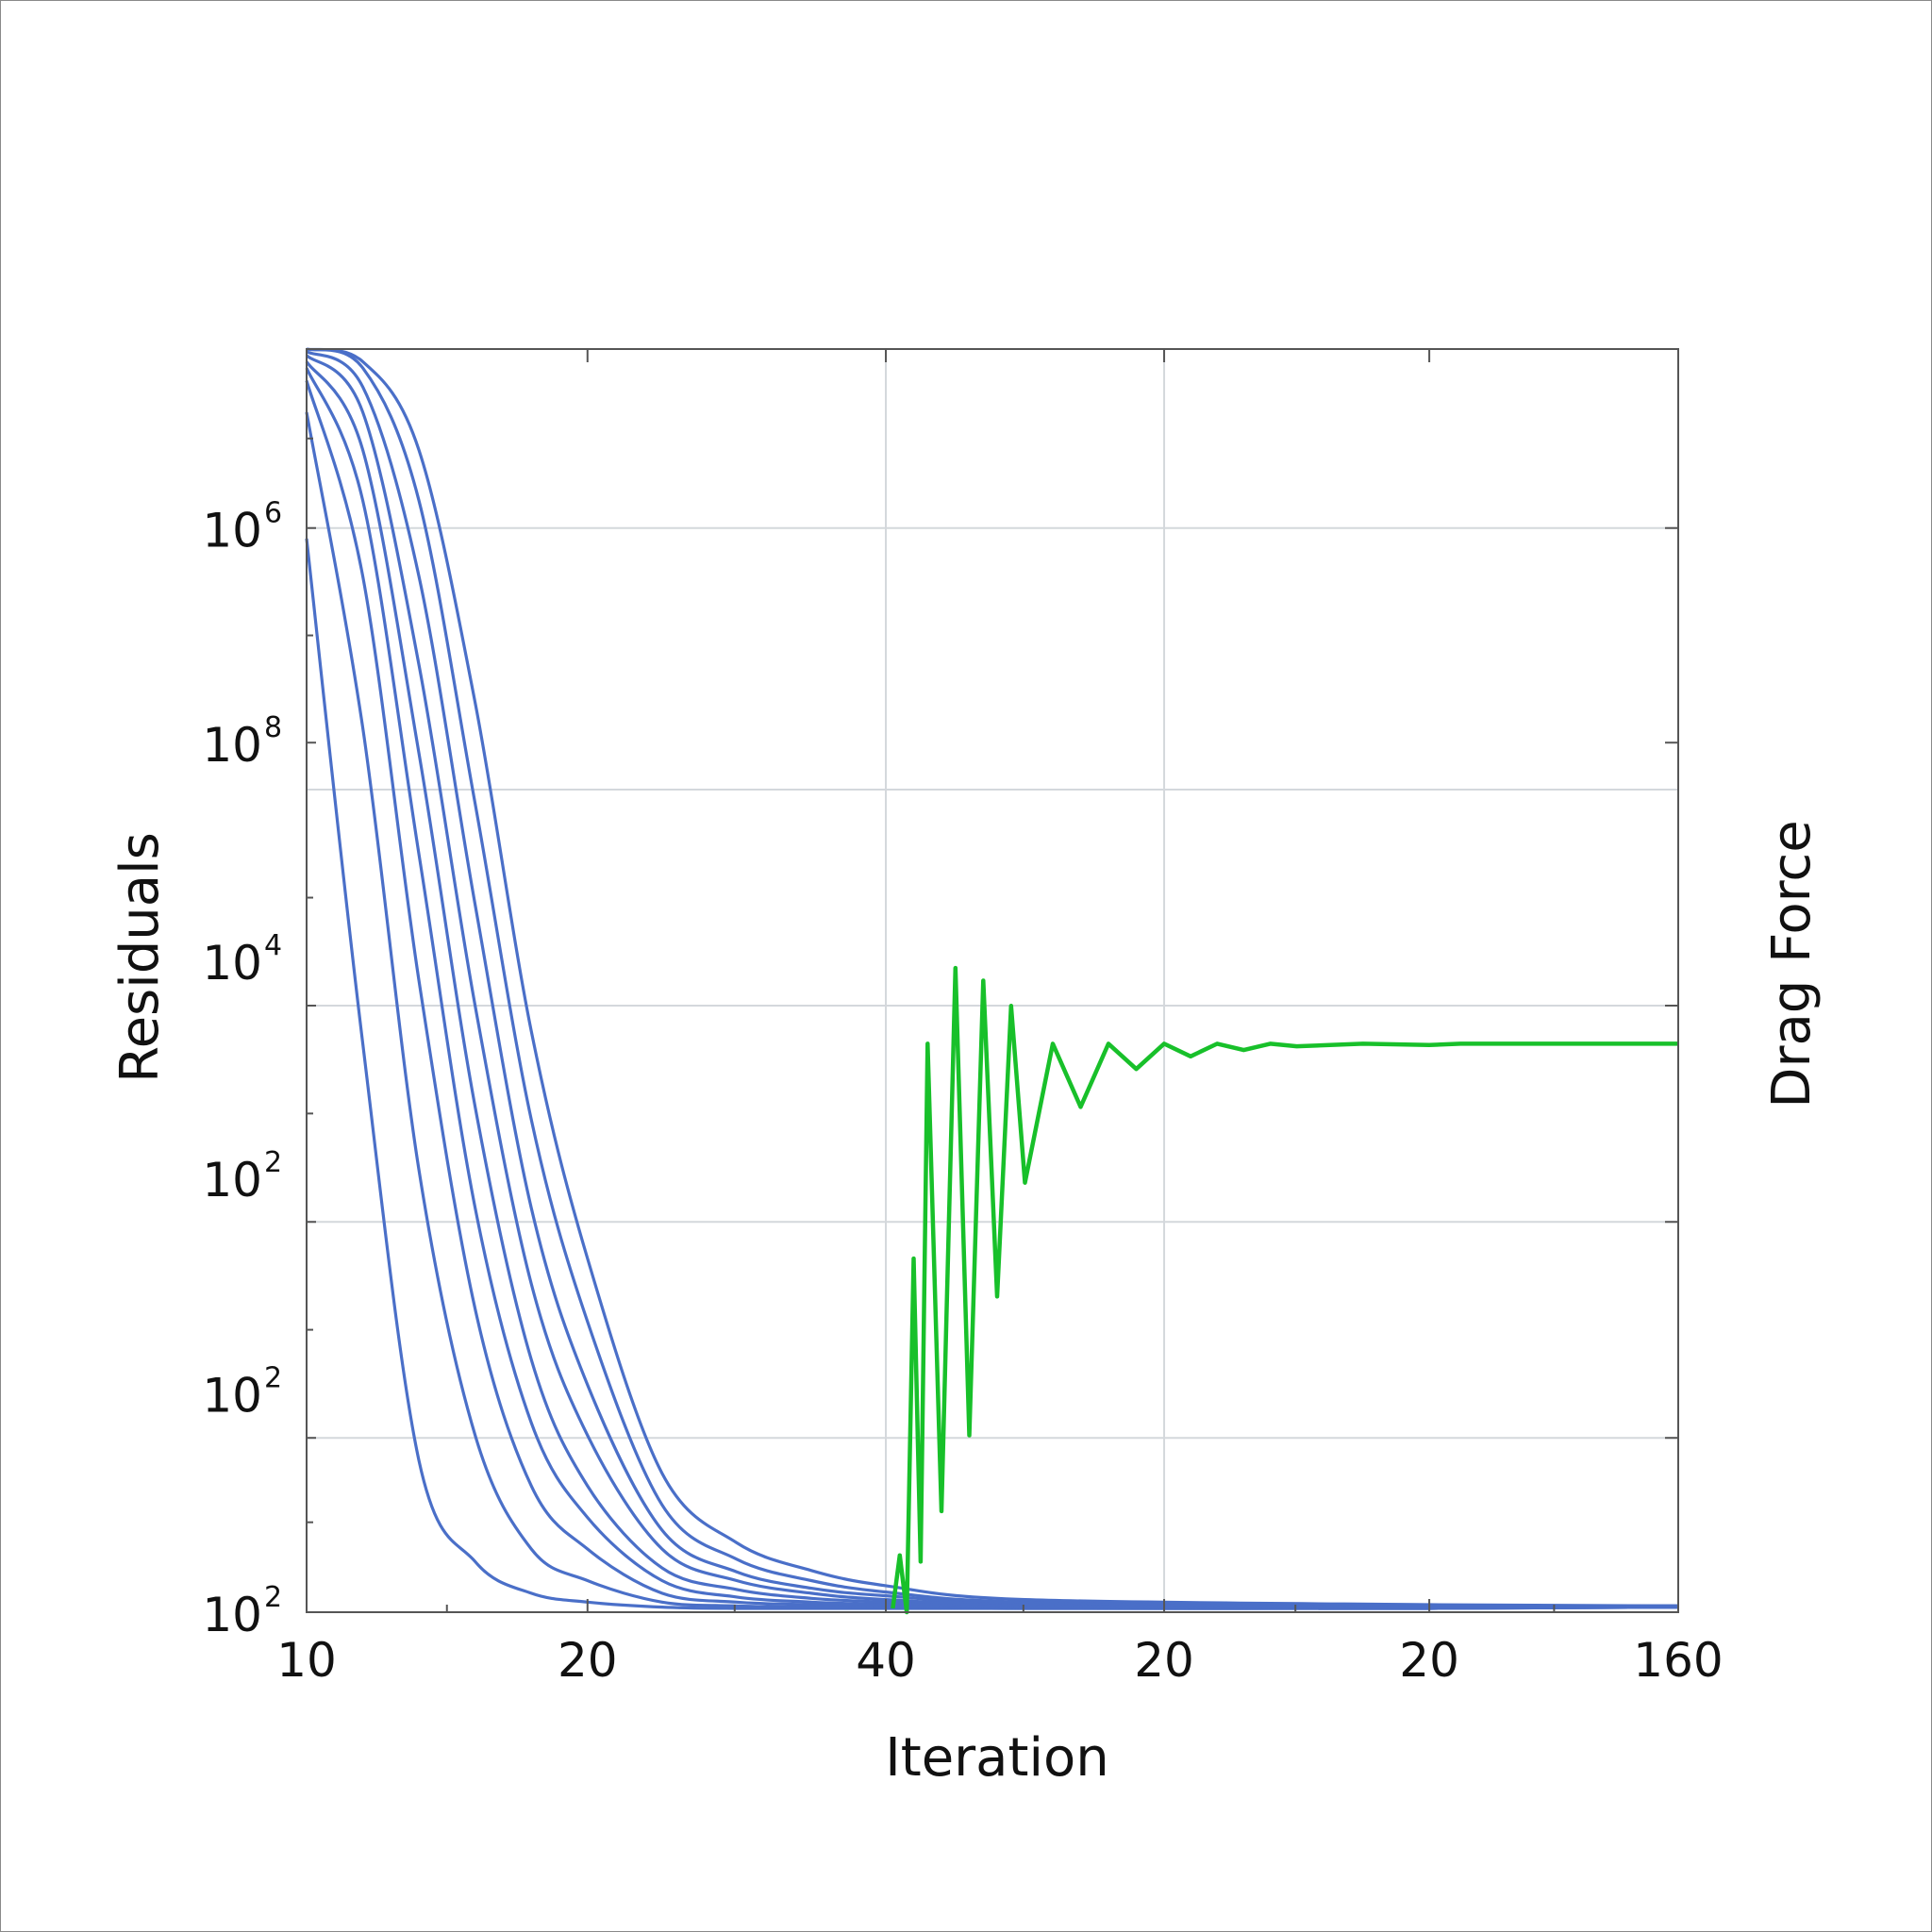 This screenshot has width=1932, height=1932. What do you see at coordinates (273, 1378) in the screenshot?
I see `y-tick-label-exp-4: 2` at bounding box center [273, 1378].